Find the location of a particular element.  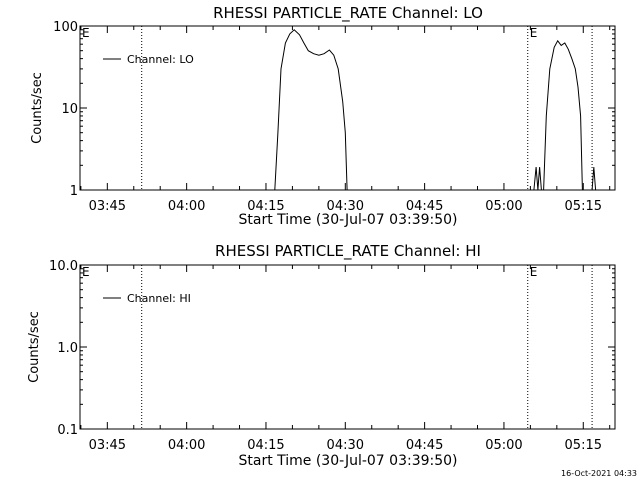

legend: Channel: HI is located at coordinates (147, 298).